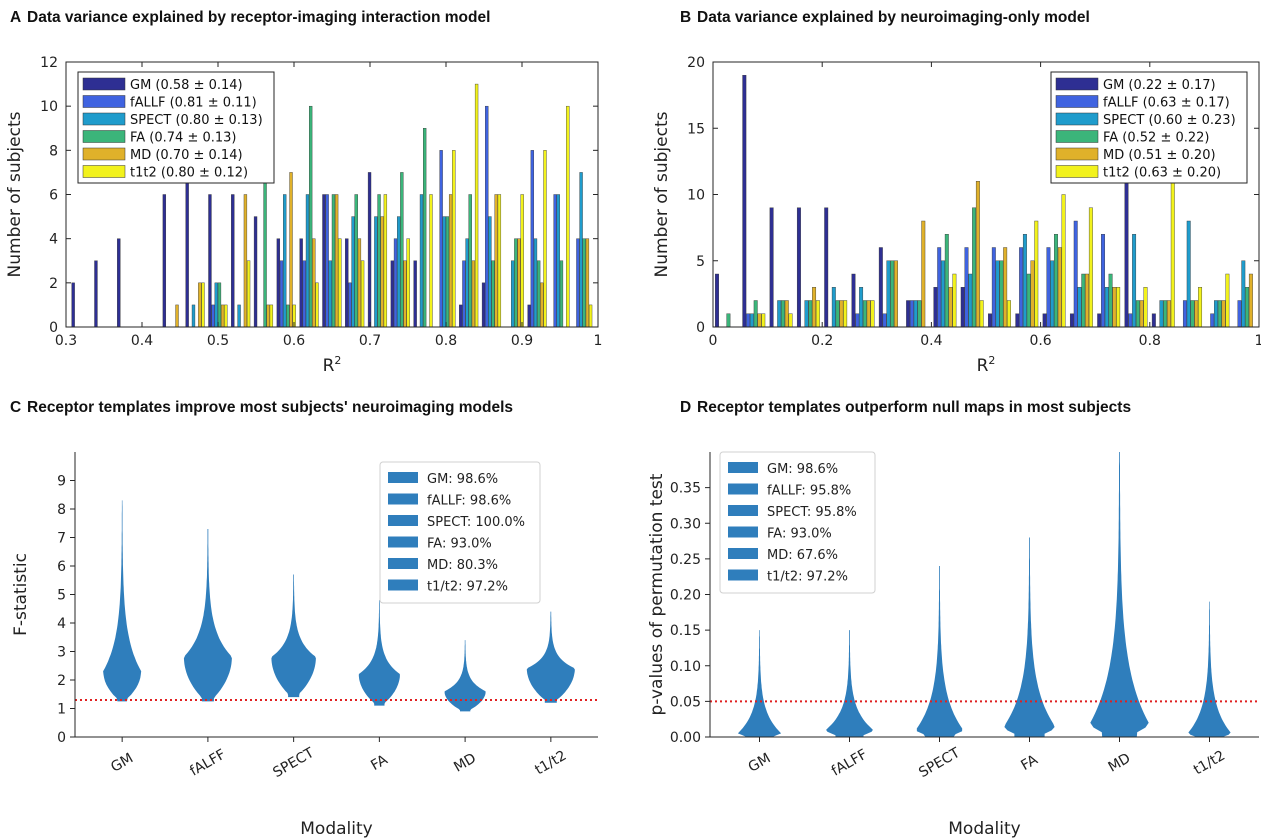 The width and height of the screenshot is (1261, 839). I want to click on y-tick-label: 0.20, so click(685, 596).